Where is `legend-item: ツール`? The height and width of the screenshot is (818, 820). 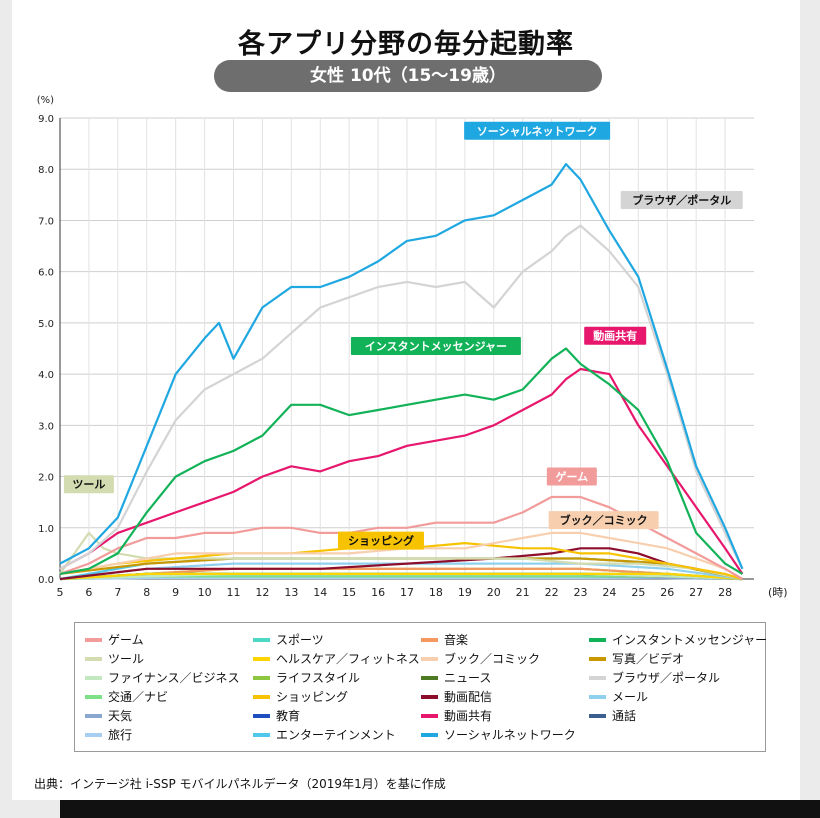 legend-item: ツール is located at coordinates (114, 659).